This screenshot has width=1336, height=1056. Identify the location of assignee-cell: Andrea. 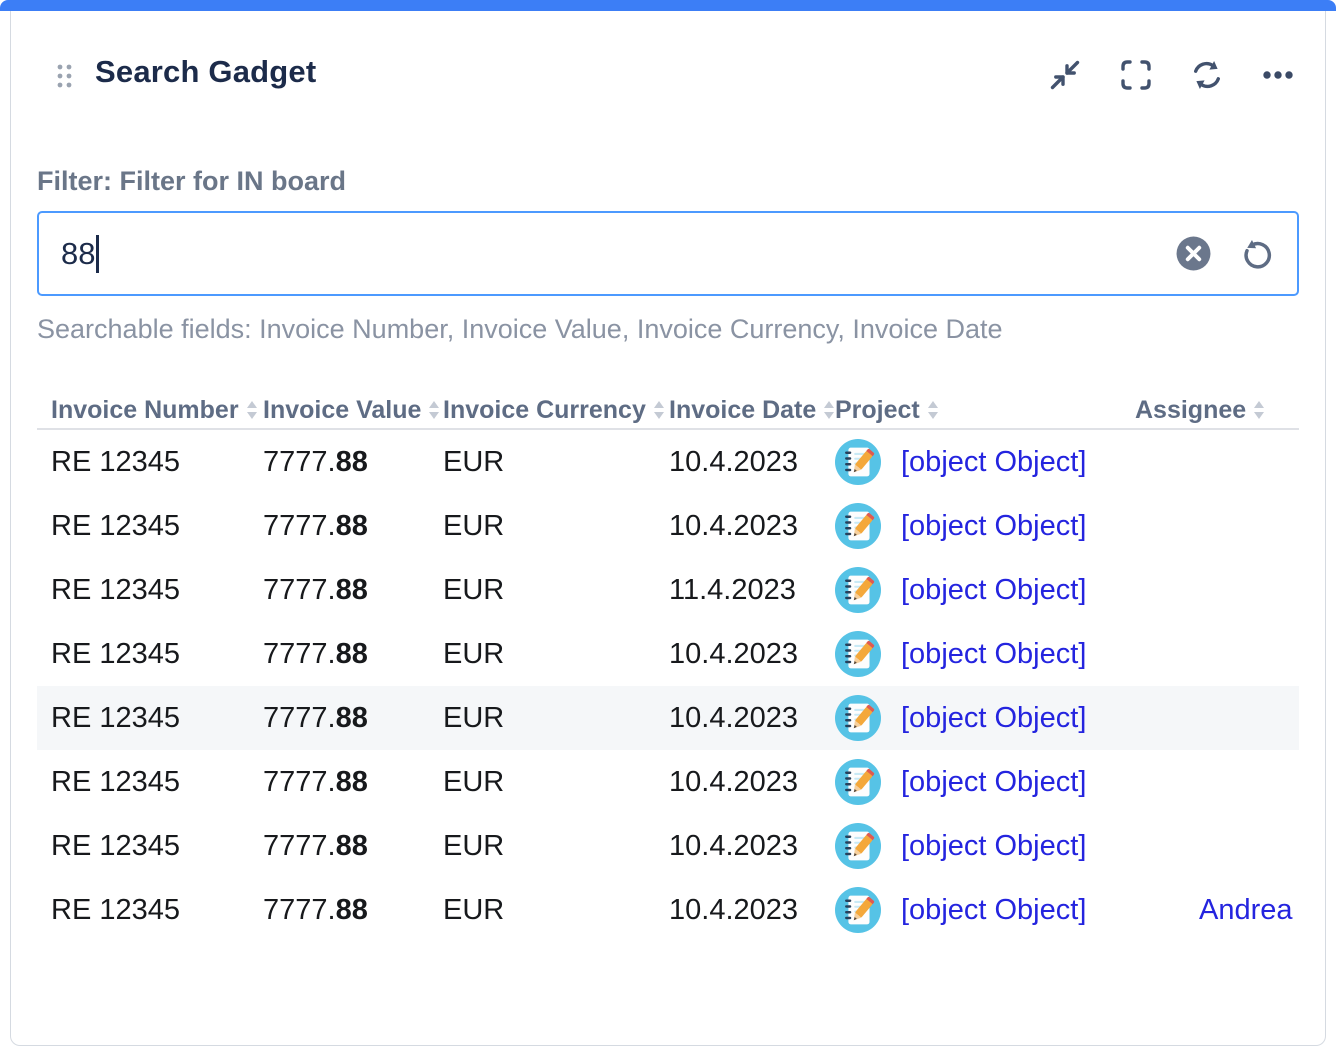
(1217, 910).